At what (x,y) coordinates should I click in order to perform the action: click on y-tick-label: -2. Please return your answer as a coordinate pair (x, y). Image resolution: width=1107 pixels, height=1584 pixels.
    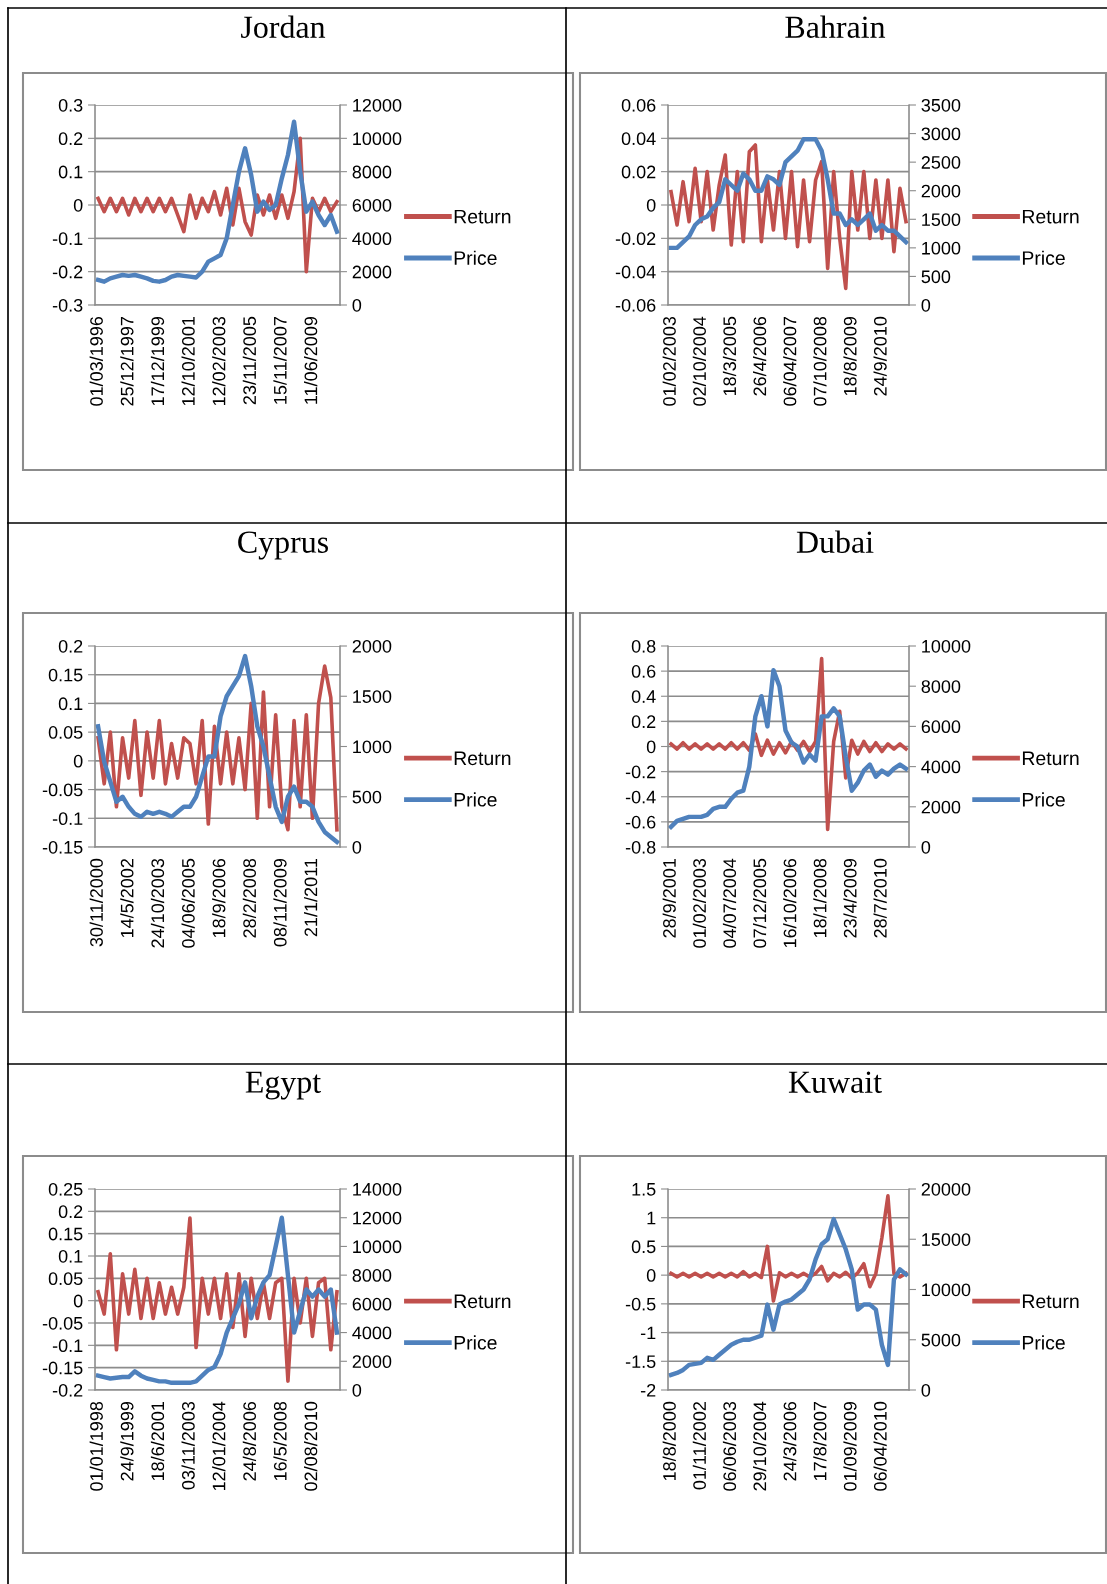
    Looking at the image, I should click on (648, 1390).